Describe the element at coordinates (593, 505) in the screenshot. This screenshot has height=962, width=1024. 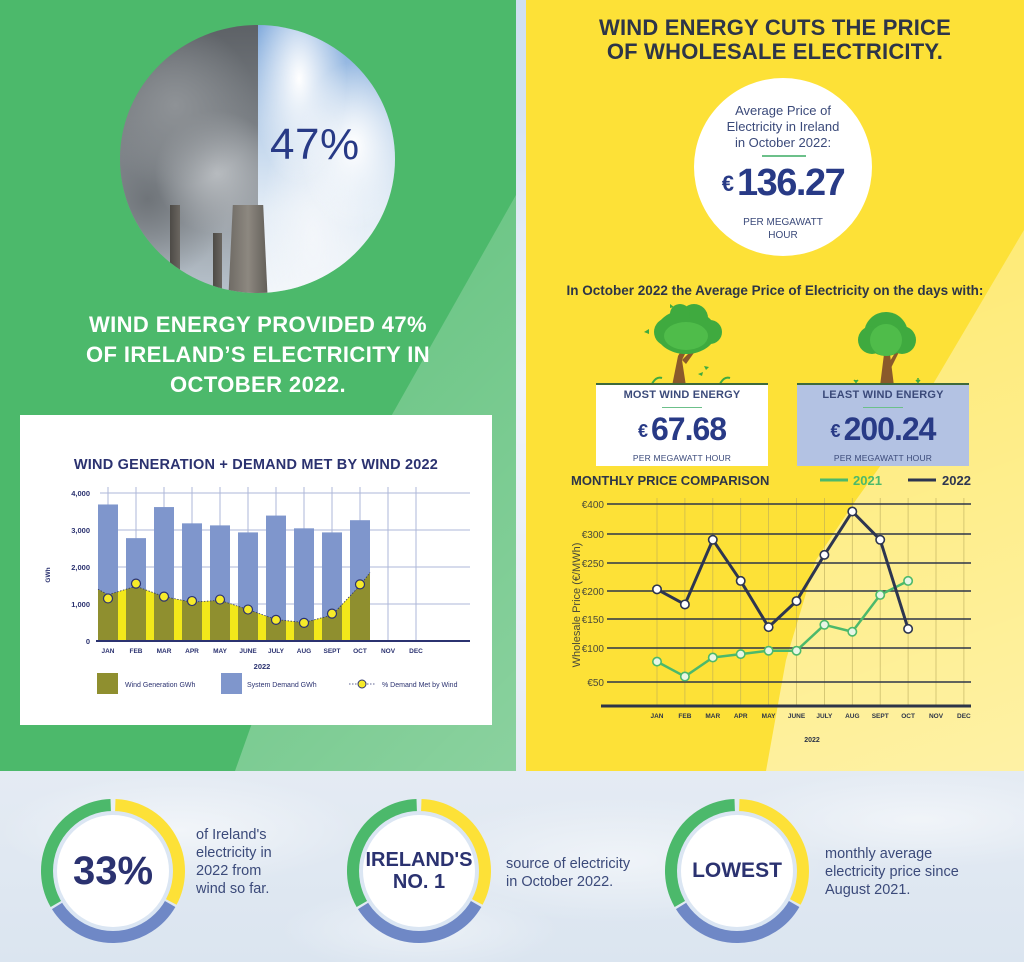
I see `svg-text: €400` at that location.